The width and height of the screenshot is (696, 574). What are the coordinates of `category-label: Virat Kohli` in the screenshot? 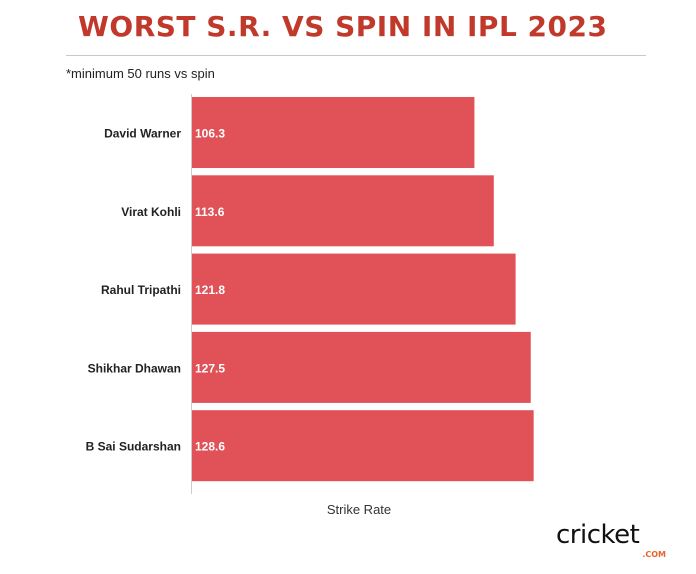 It's located at (151, 212).